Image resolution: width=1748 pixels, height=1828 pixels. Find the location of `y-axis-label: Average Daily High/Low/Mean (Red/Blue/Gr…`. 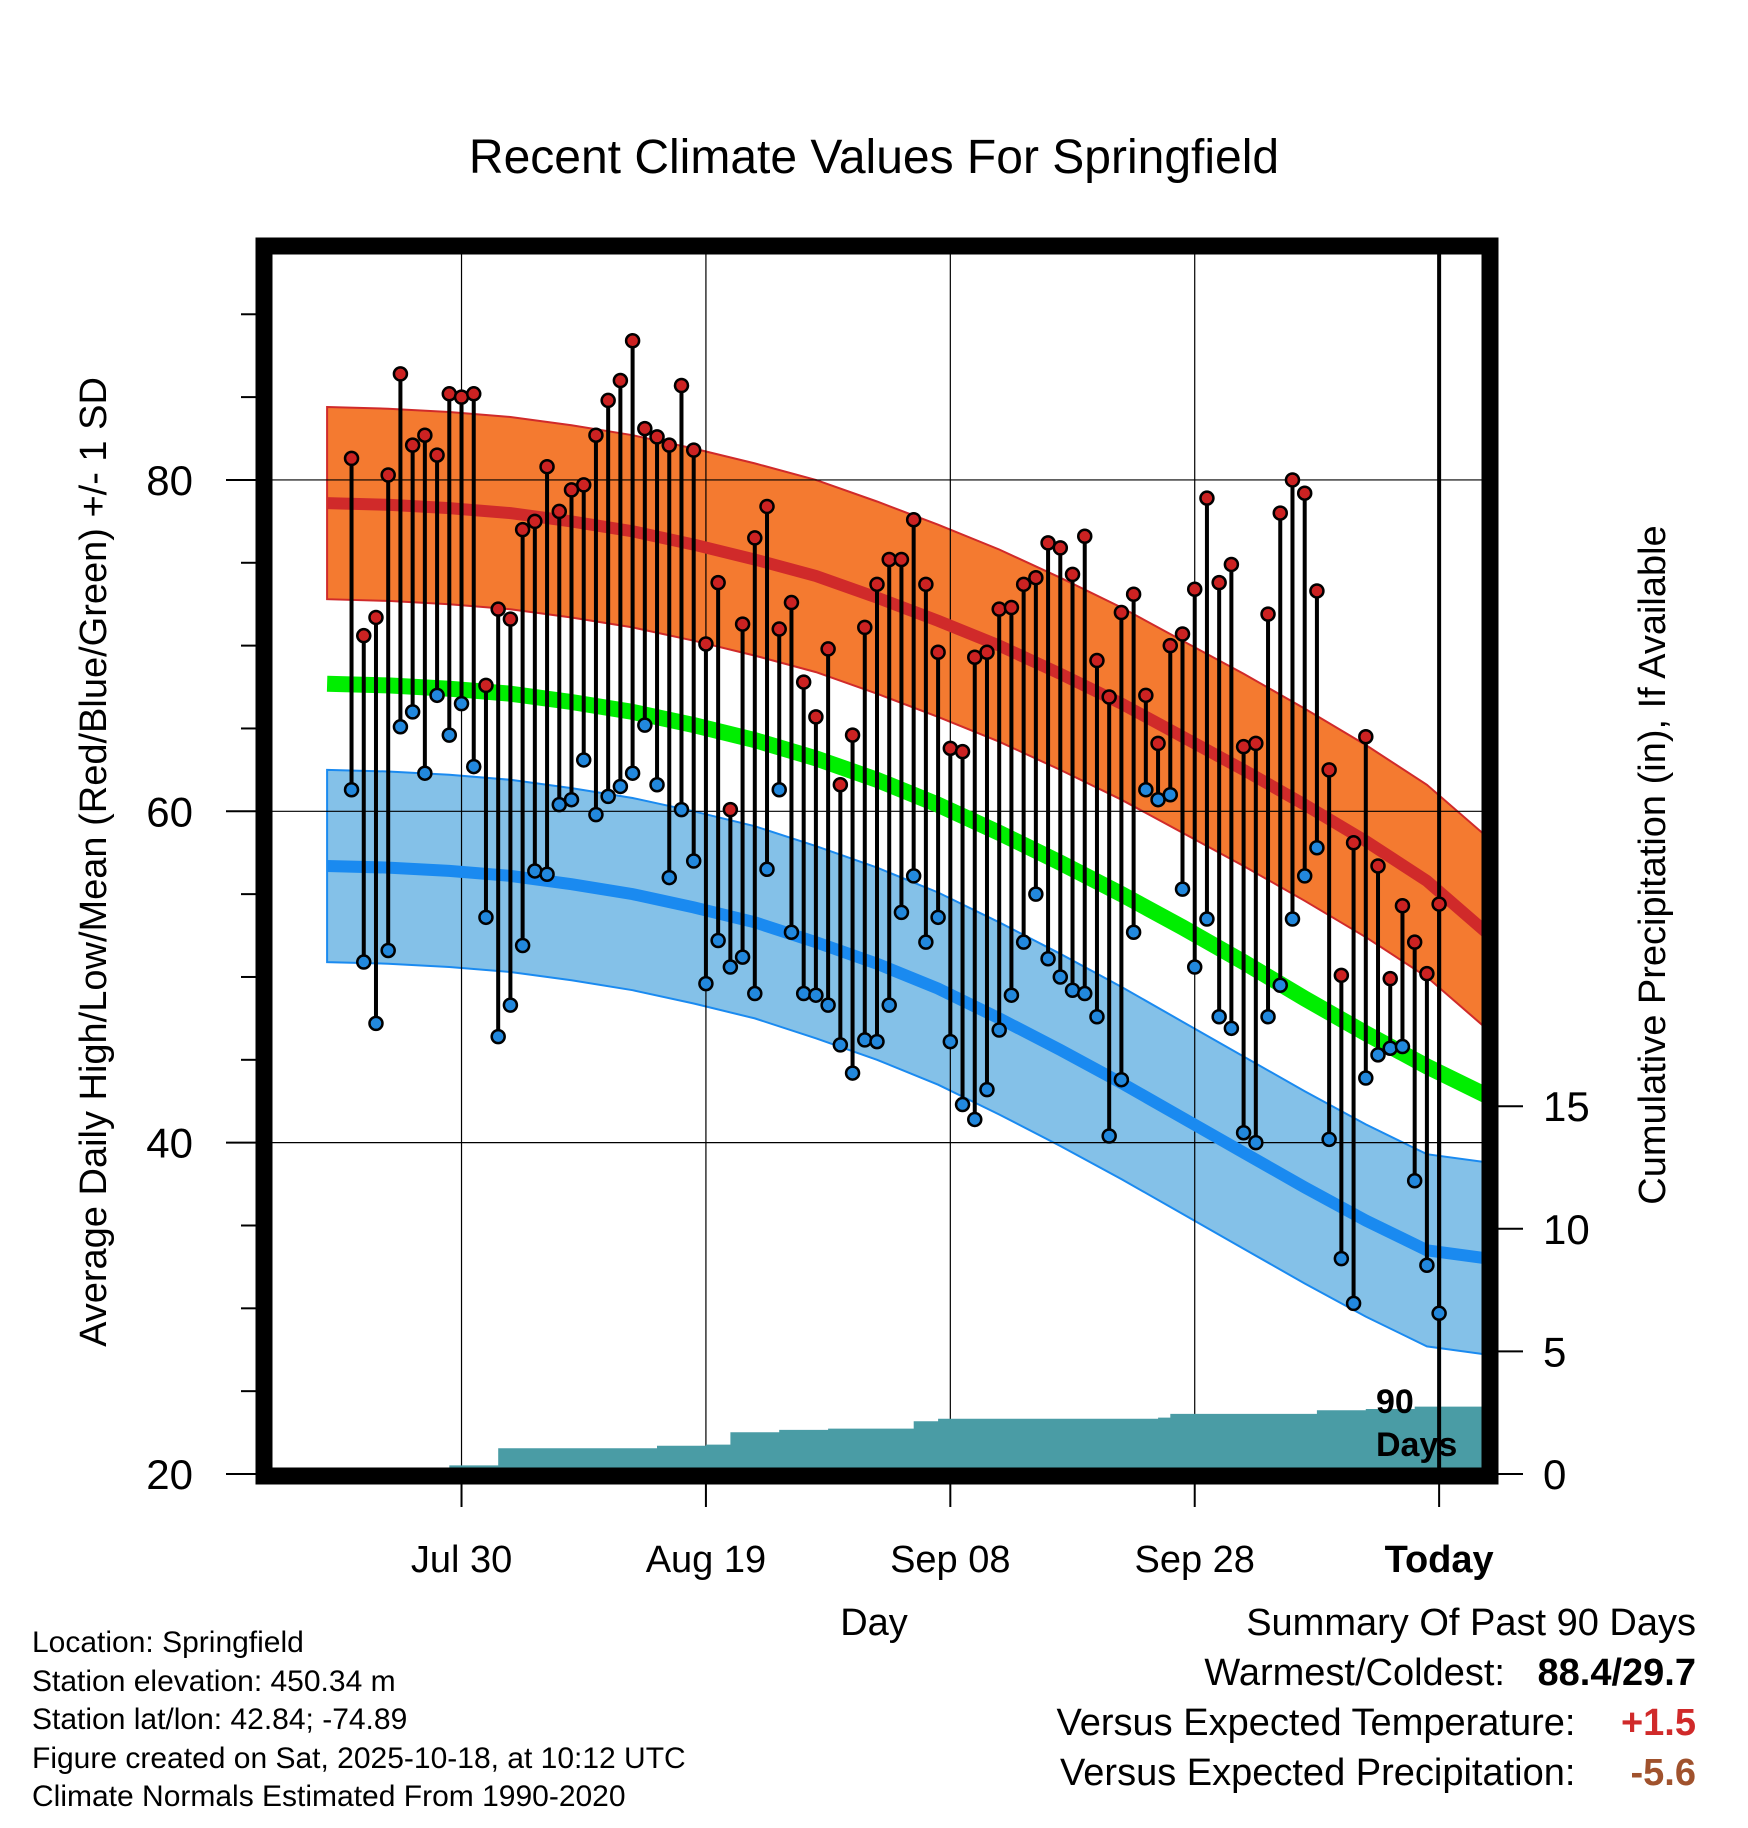

y-axis-label: Average Daily High/Low/Mean (Red/Blue/Gr… is located at coordinates (94, 862).